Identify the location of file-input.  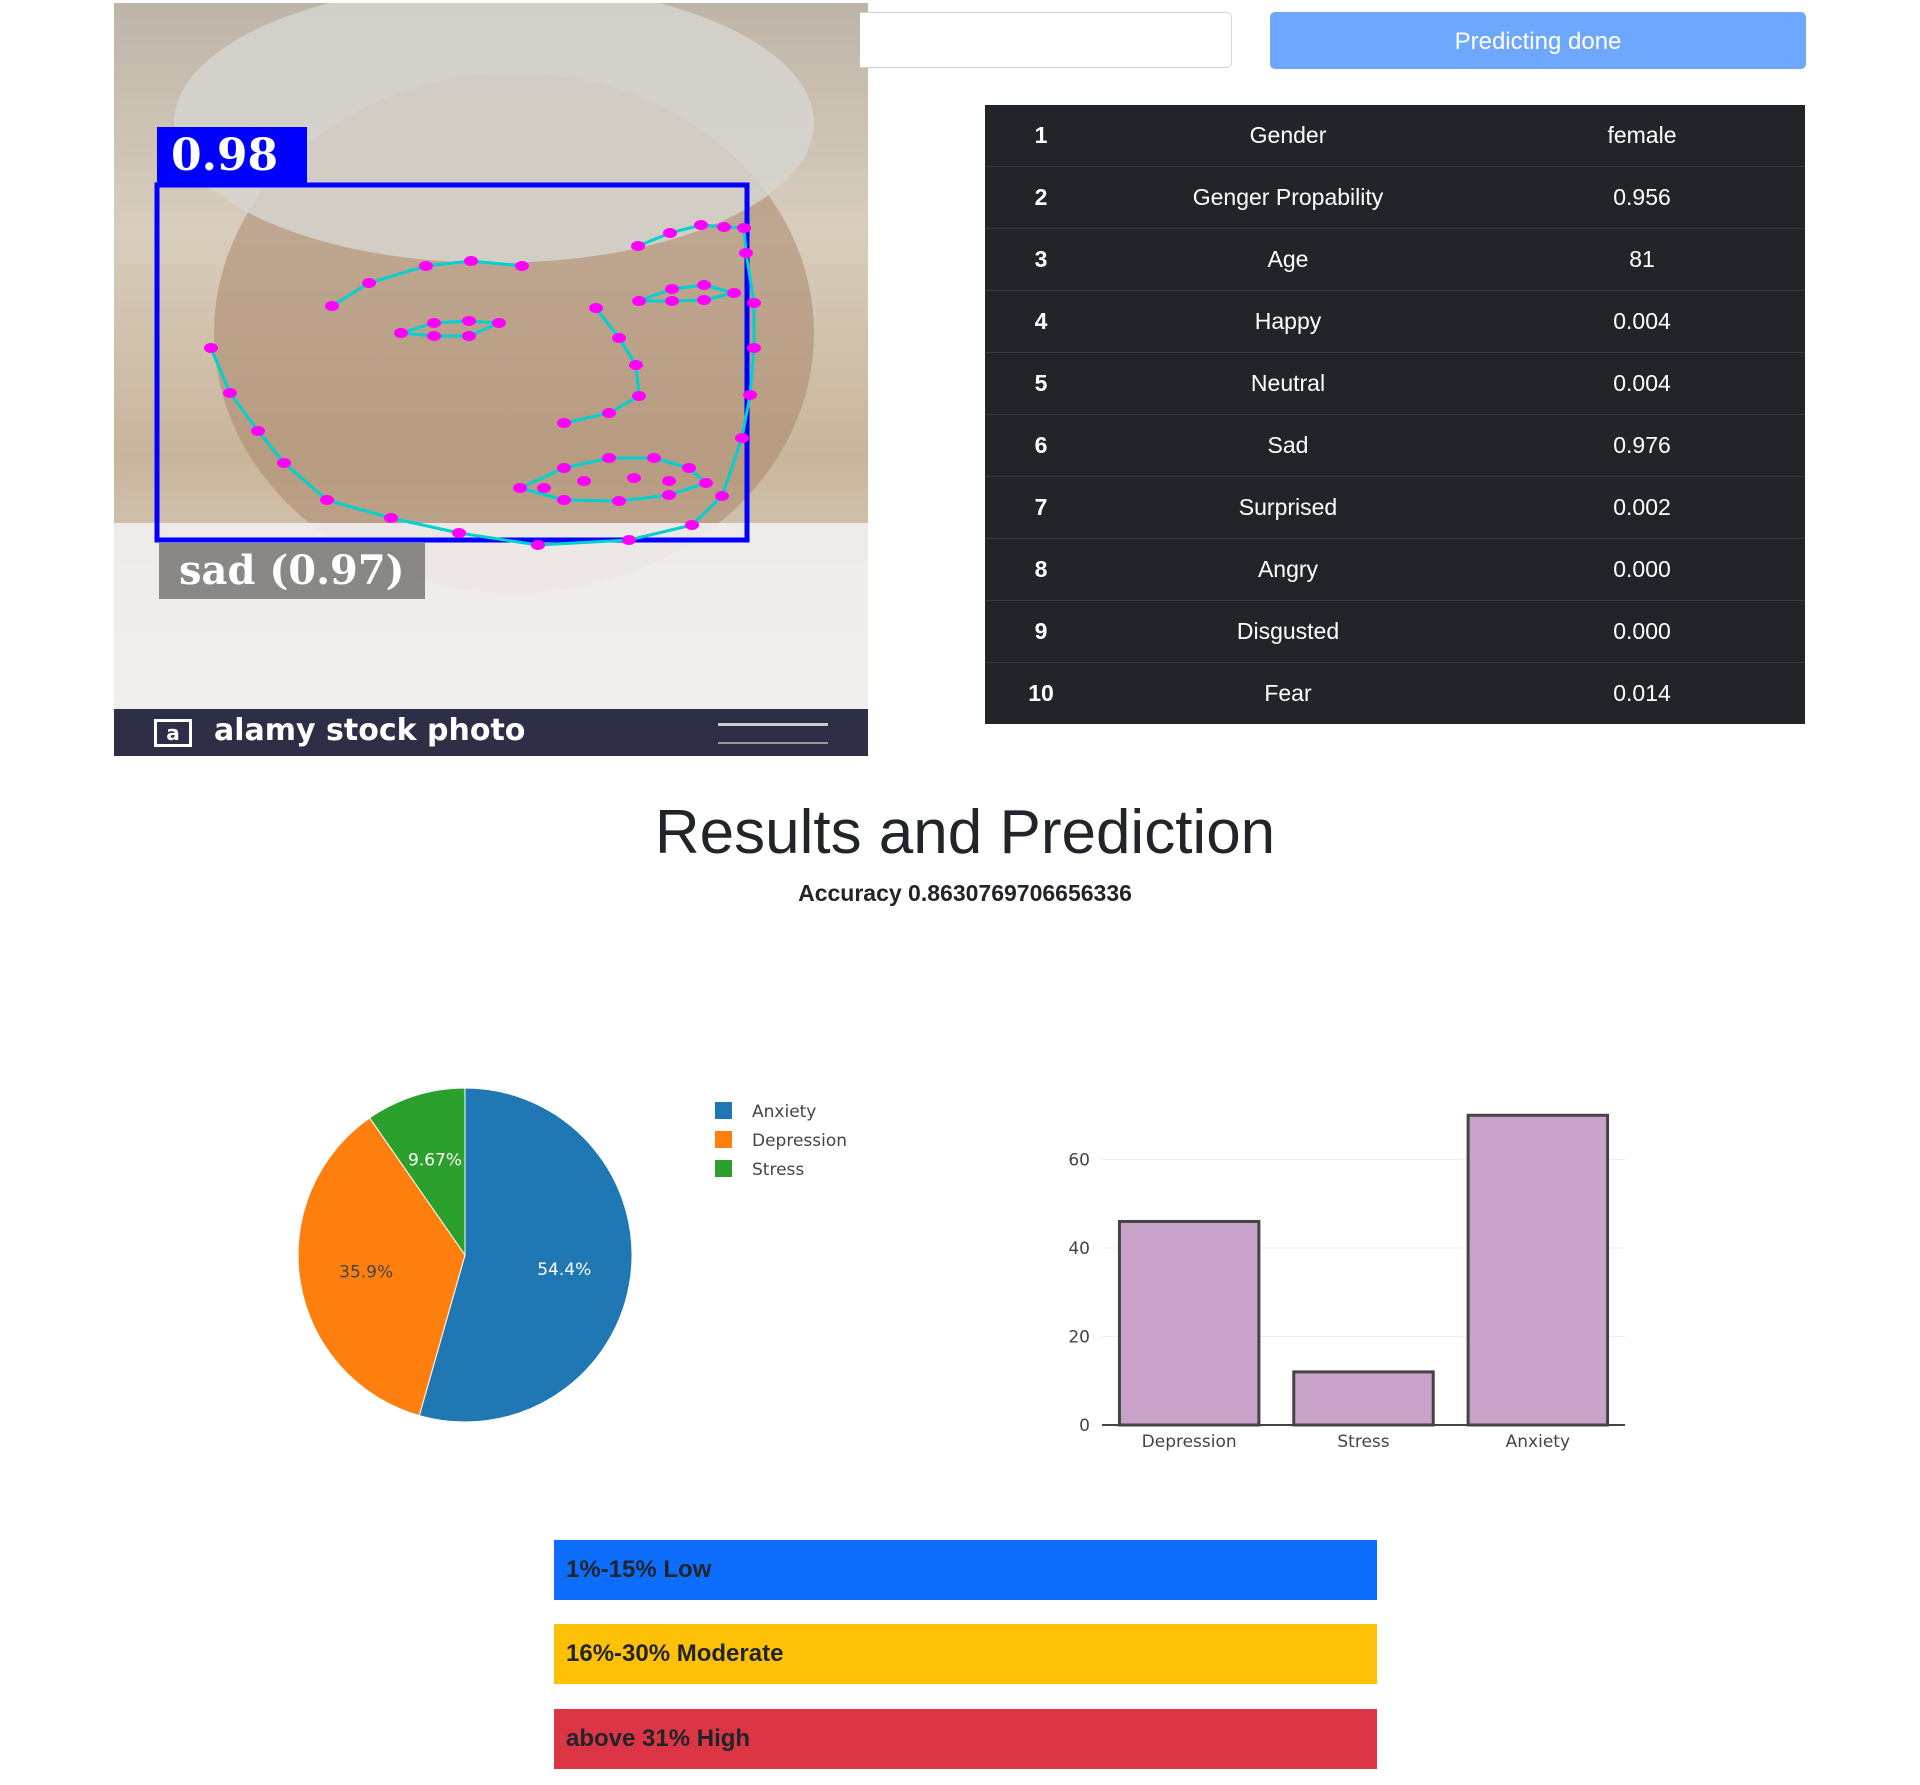
(1046, 40).